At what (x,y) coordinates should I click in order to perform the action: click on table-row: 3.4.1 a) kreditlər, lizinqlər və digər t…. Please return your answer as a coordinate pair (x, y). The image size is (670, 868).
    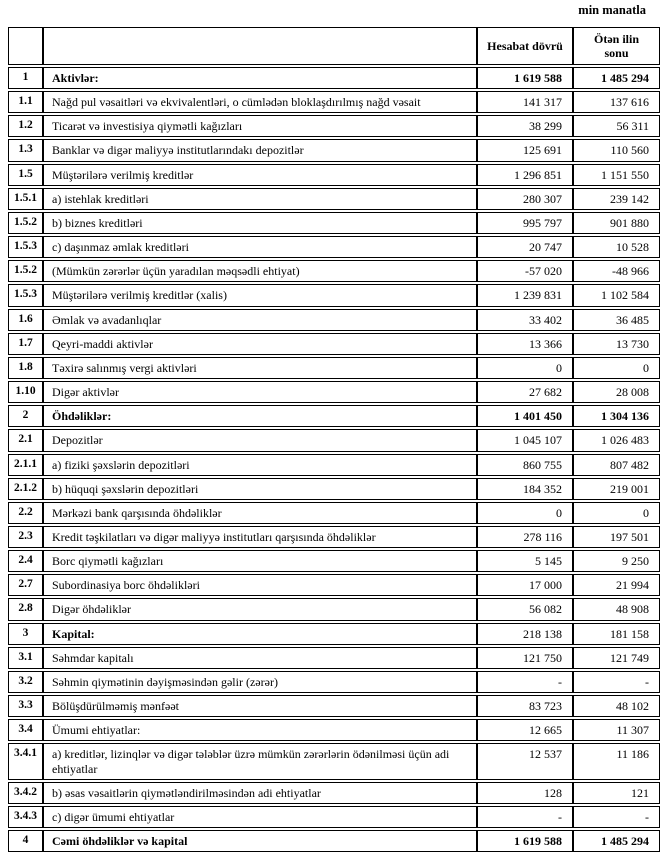
    Looking at the image, I should click on (334, 761).